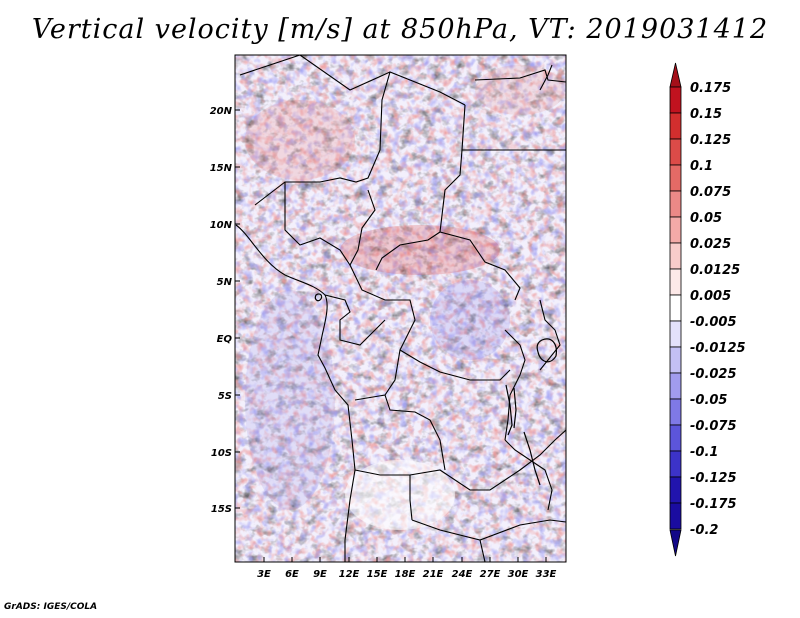 Image resolution: width=800 pixels, height=618 pixels. Describe the element at coordinates (221, 111) in the screenshot. I see `lat-label: 20N` at that location.